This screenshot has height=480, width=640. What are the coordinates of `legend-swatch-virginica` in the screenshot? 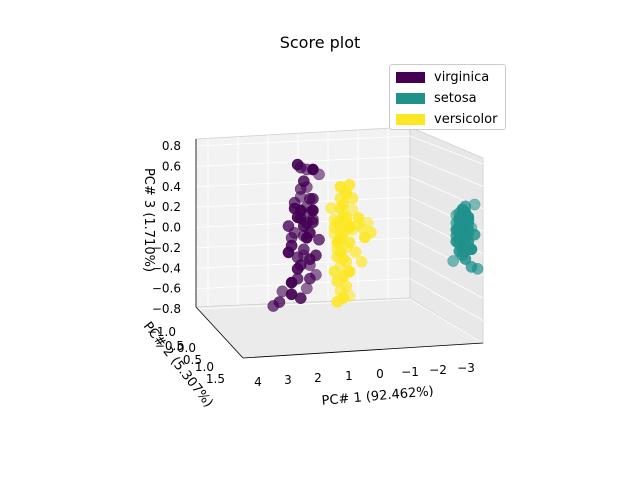 It's located at (410, 77).